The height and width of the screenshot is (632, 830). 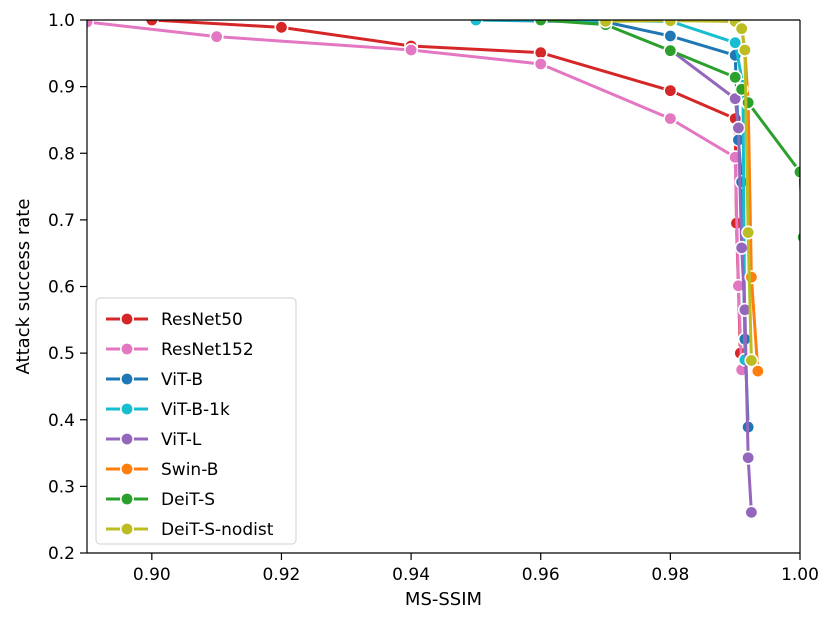 I want to click on y-tick-label-5: 0.7, so click(x=61, y=221).